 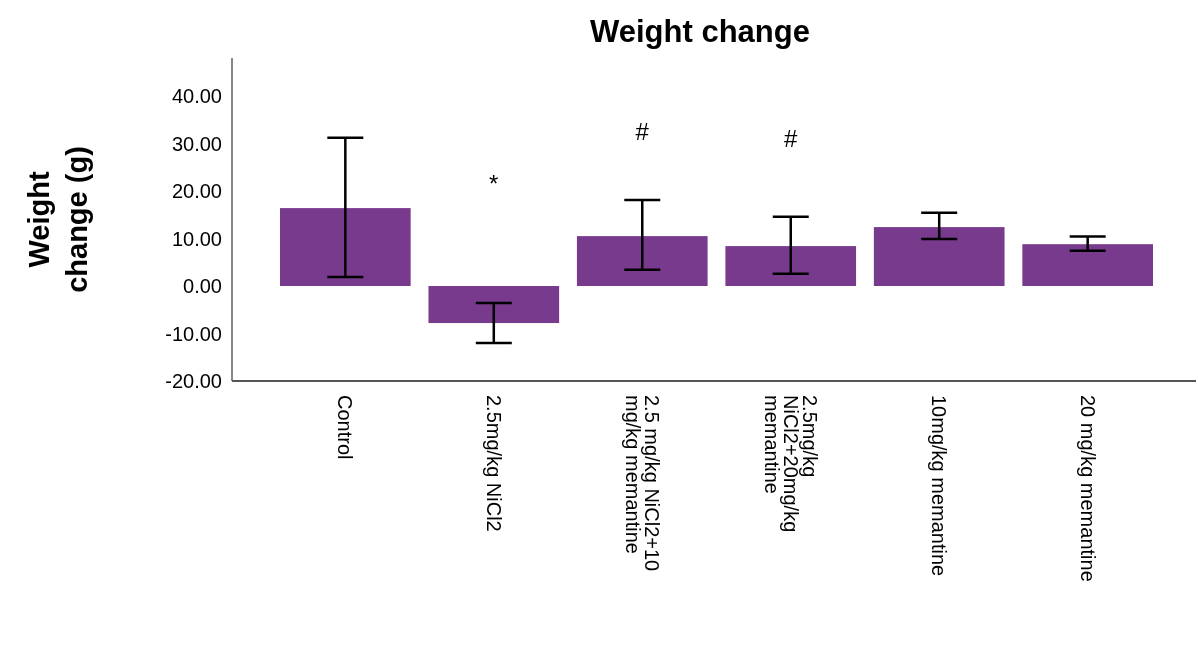 What do you see at coordinates (700, 31) in the screenshot?
I see `chart-title: Weight change` at bounding box center [700, 31].